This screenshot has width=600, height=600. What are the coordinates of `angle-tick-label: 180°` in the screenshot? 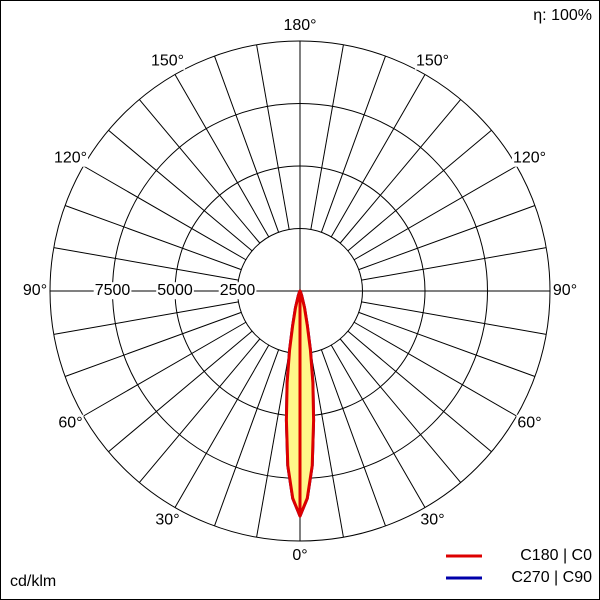 It's located at (299, 25).